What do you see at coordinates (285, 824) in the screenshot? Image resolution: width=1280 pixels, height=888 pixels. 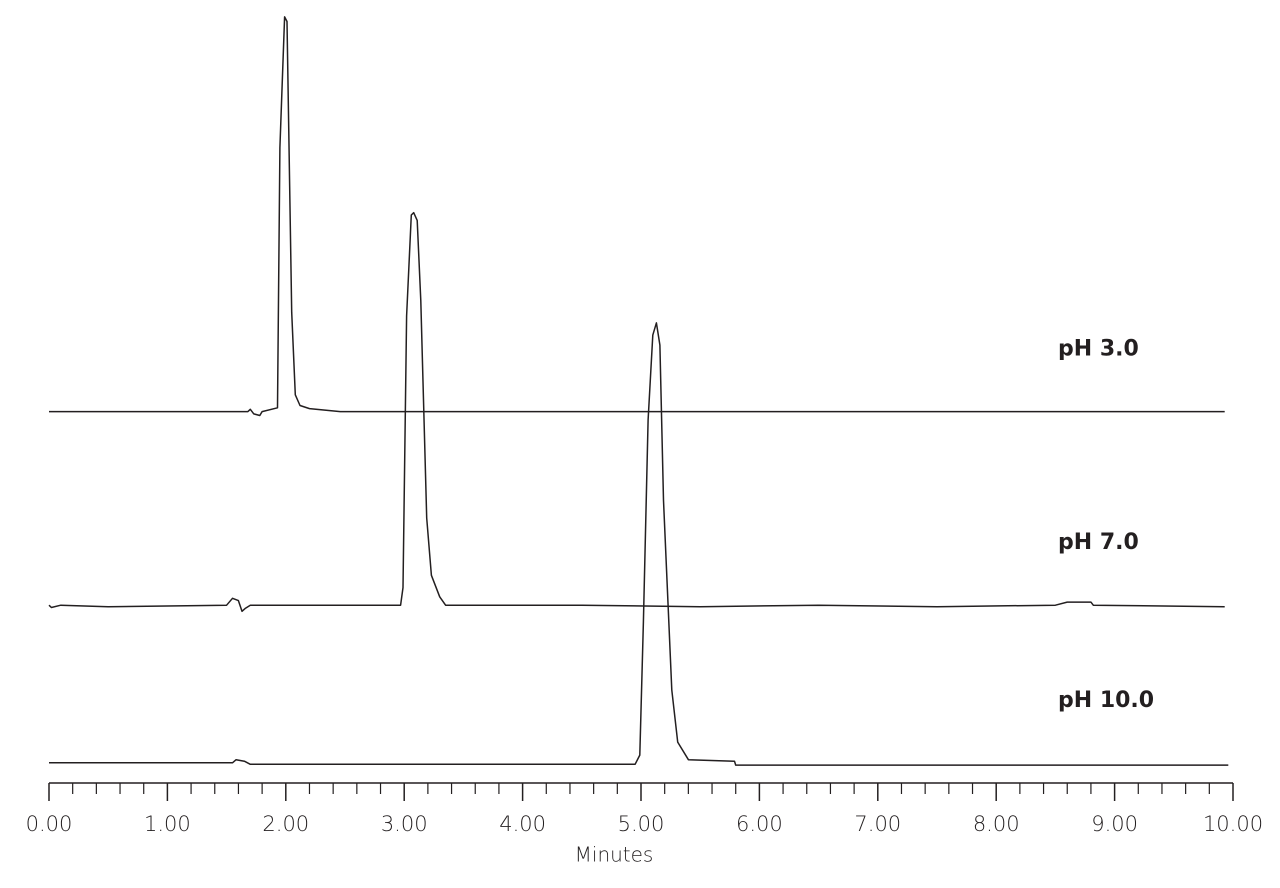 I see `x-tick-label: 2.00` at bounding box center [285, 824].